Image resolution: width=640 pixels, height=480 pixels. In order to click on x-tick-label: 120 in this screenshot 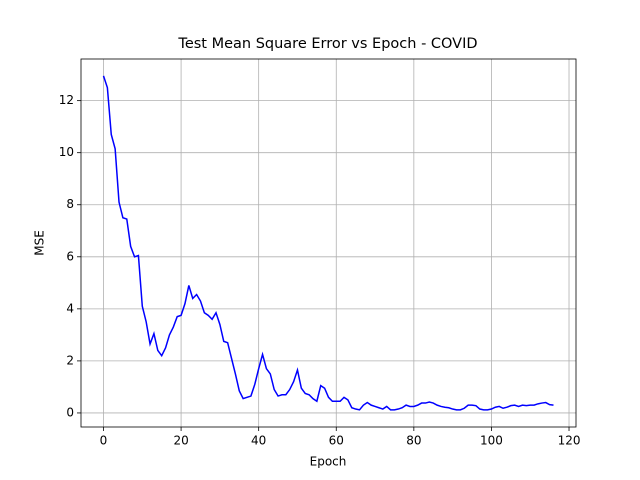, I will do `click(569, 441)`.